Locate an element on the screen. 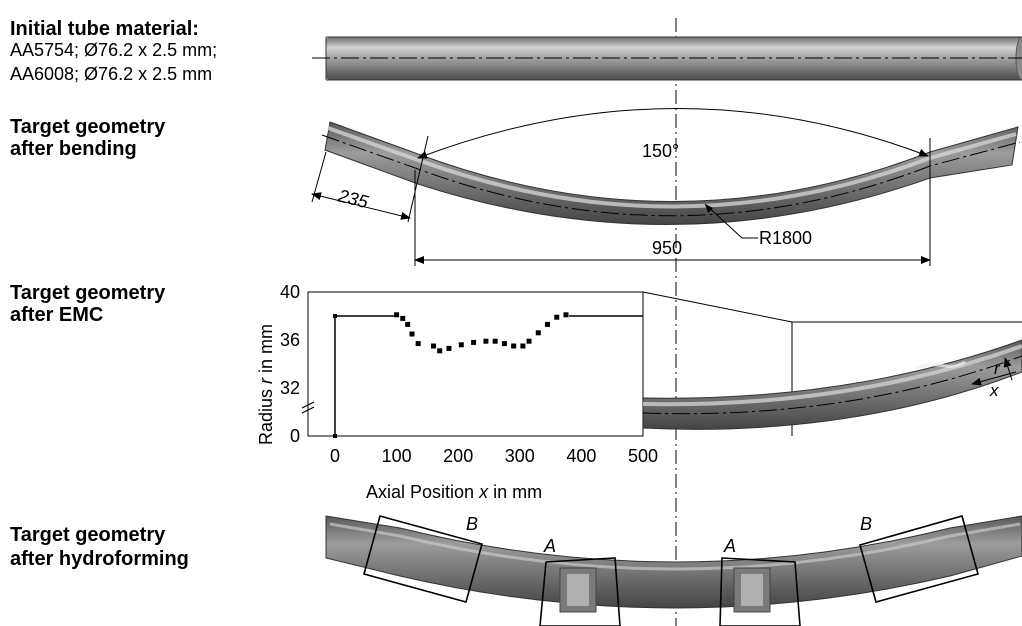  bending-title-1: Target geometry is located at coordinates (88, 127).